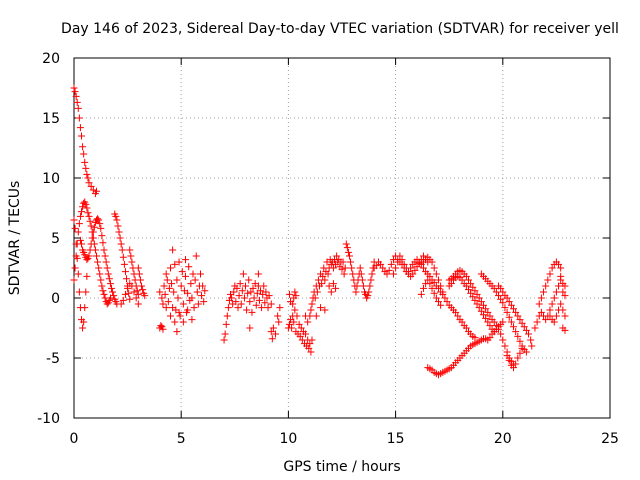 The width and height of the screenshot is (640, 480). Describe the element at coordinates (74, 439) in the screenshot. I see `x-tick-label: 0` at that location.